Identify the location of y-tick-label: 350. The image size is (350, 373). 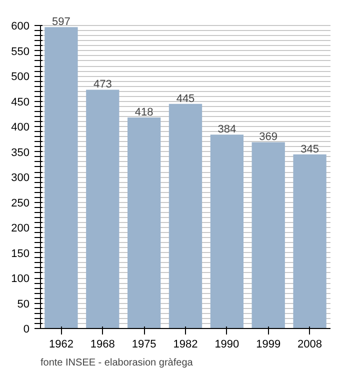
(20, 152).